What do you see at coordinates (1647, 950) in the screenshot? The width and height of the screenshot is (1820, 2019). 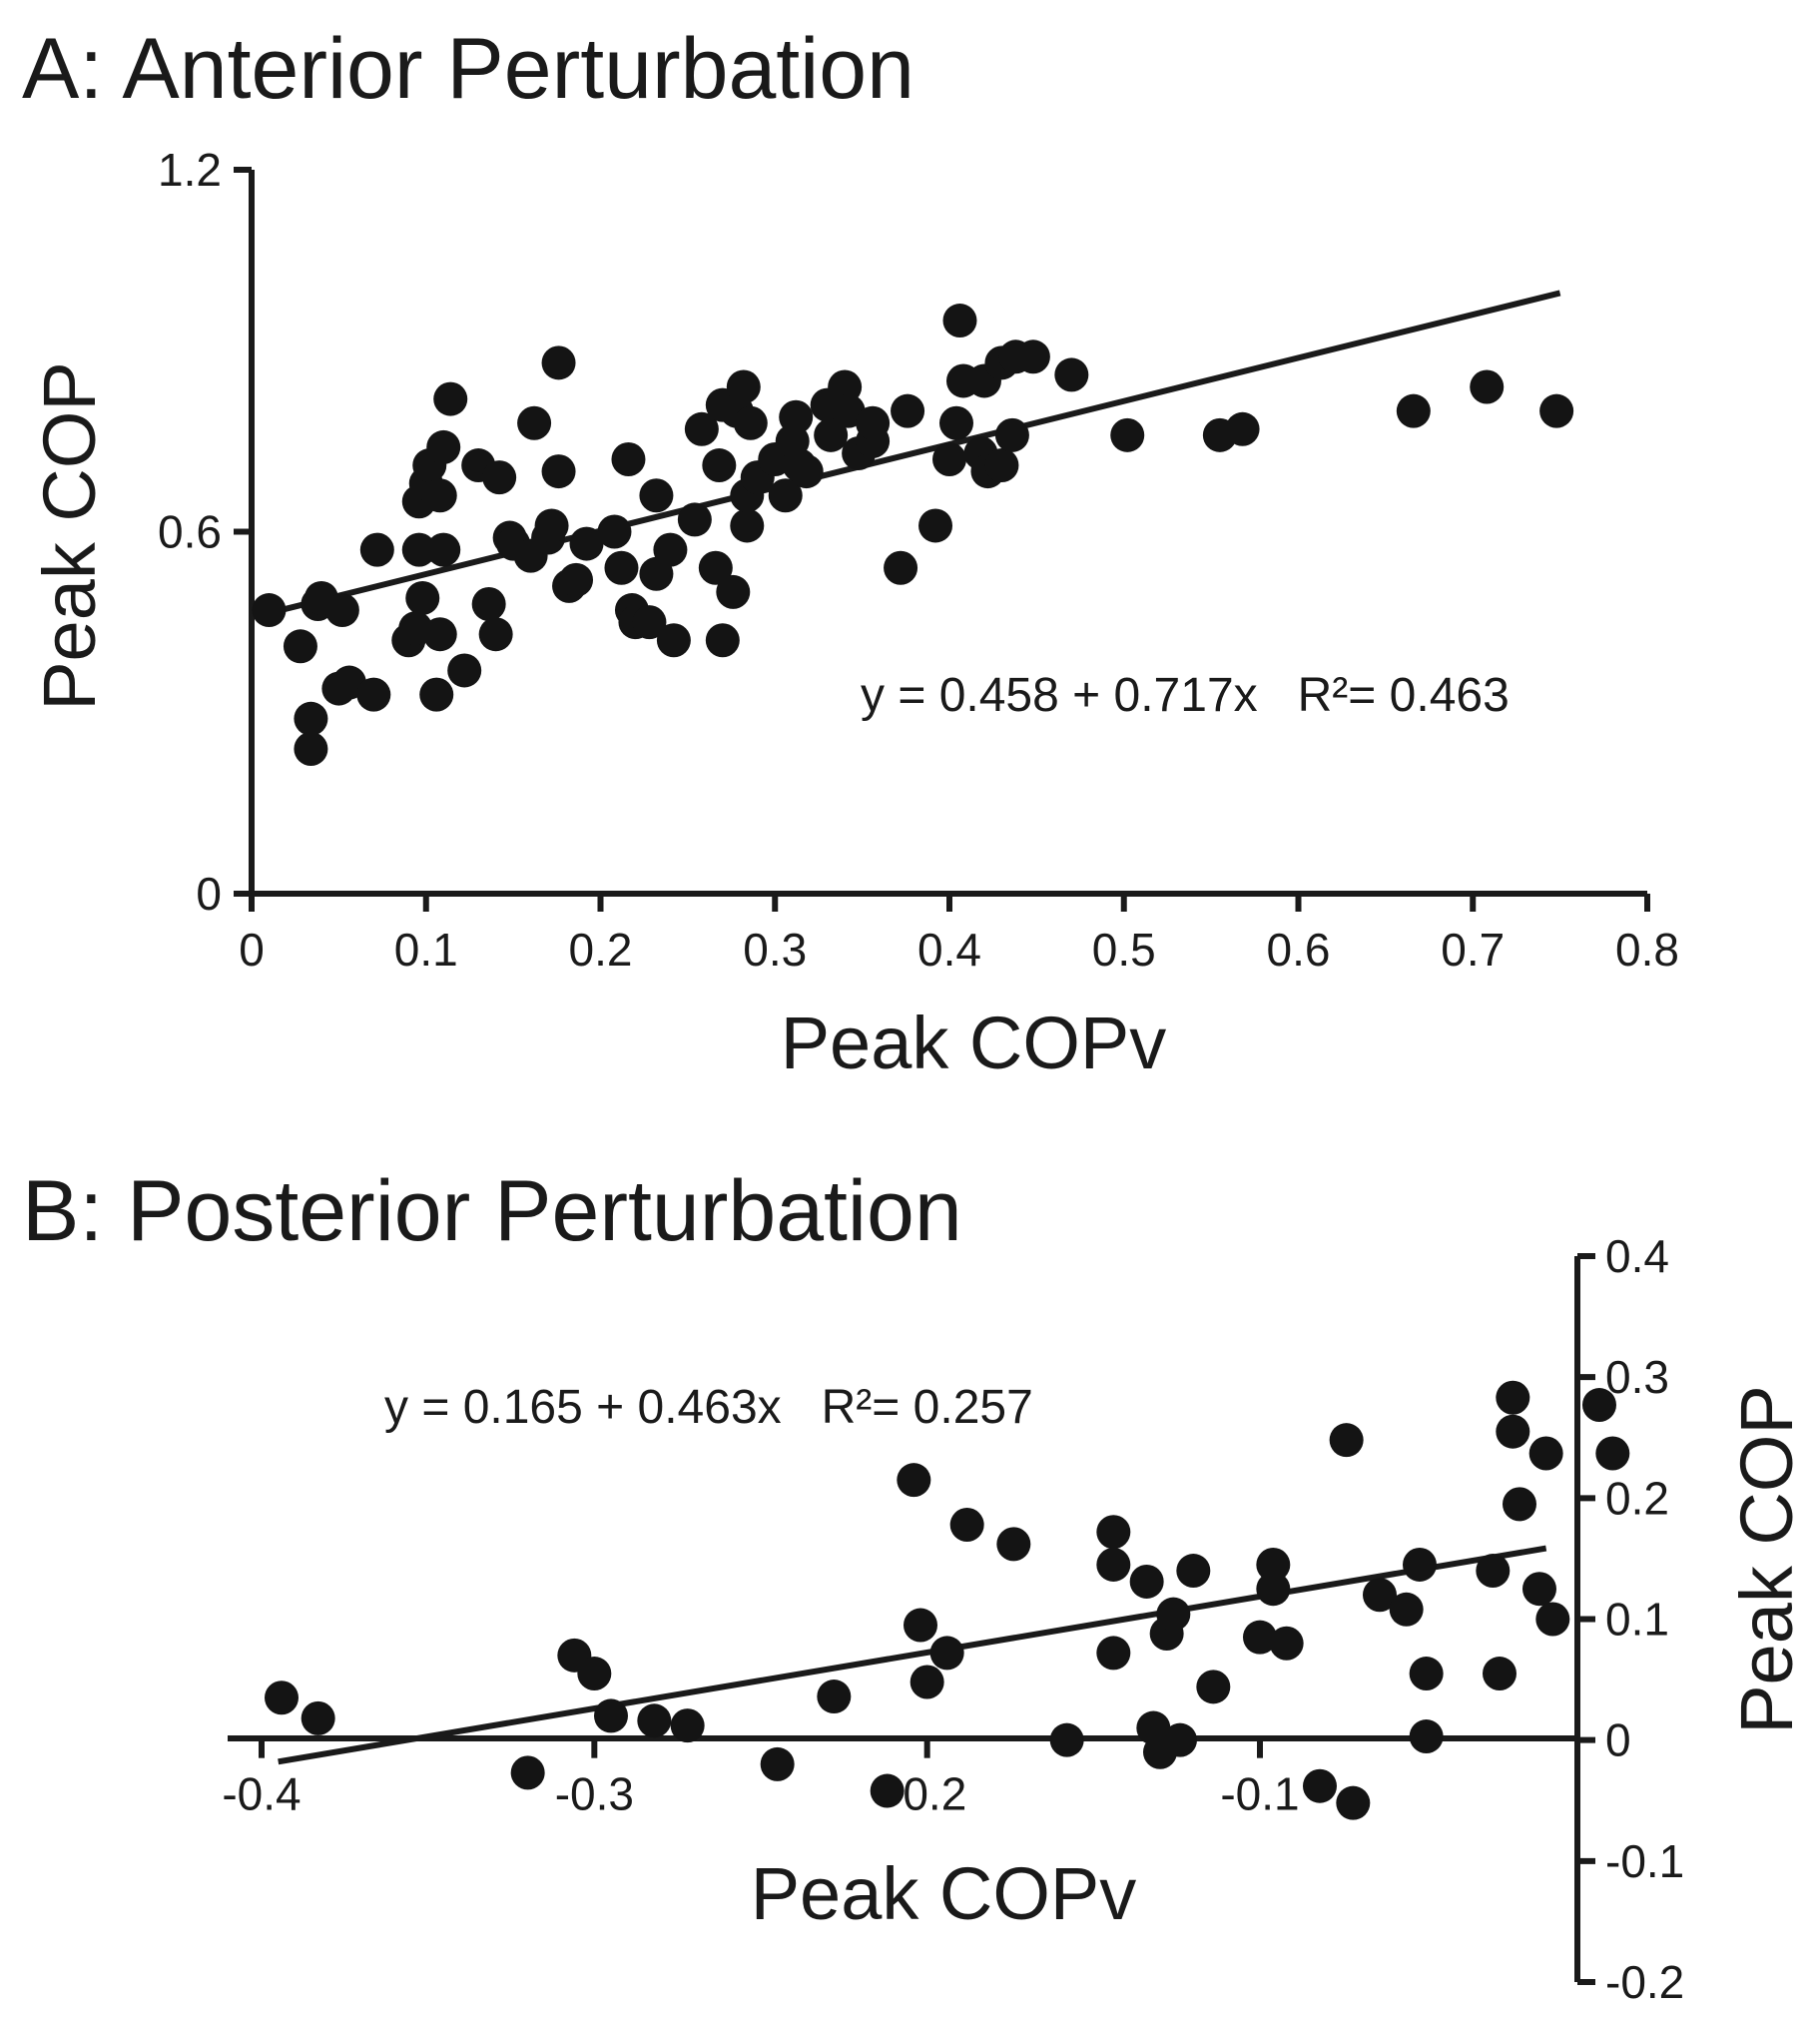 I see `panel-a-x-tick-label: 0.8` at bounding box center [1647, 950].